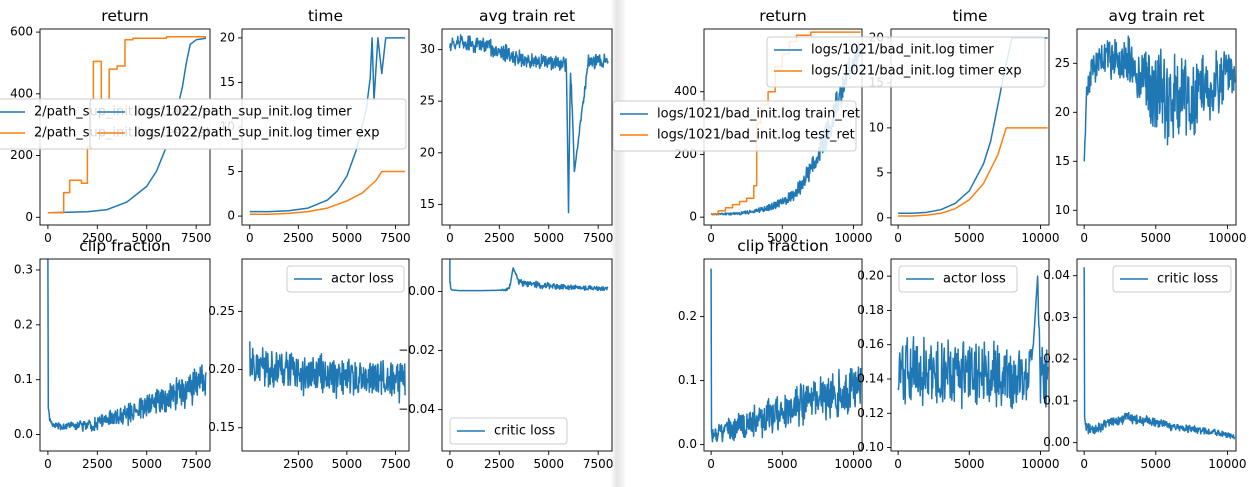 The image size is (1249, 487). What do you see at coordinates (221, 427) in the screenshot?
I see `y-tick-label: 0.15` at bounding box center [221, 427].